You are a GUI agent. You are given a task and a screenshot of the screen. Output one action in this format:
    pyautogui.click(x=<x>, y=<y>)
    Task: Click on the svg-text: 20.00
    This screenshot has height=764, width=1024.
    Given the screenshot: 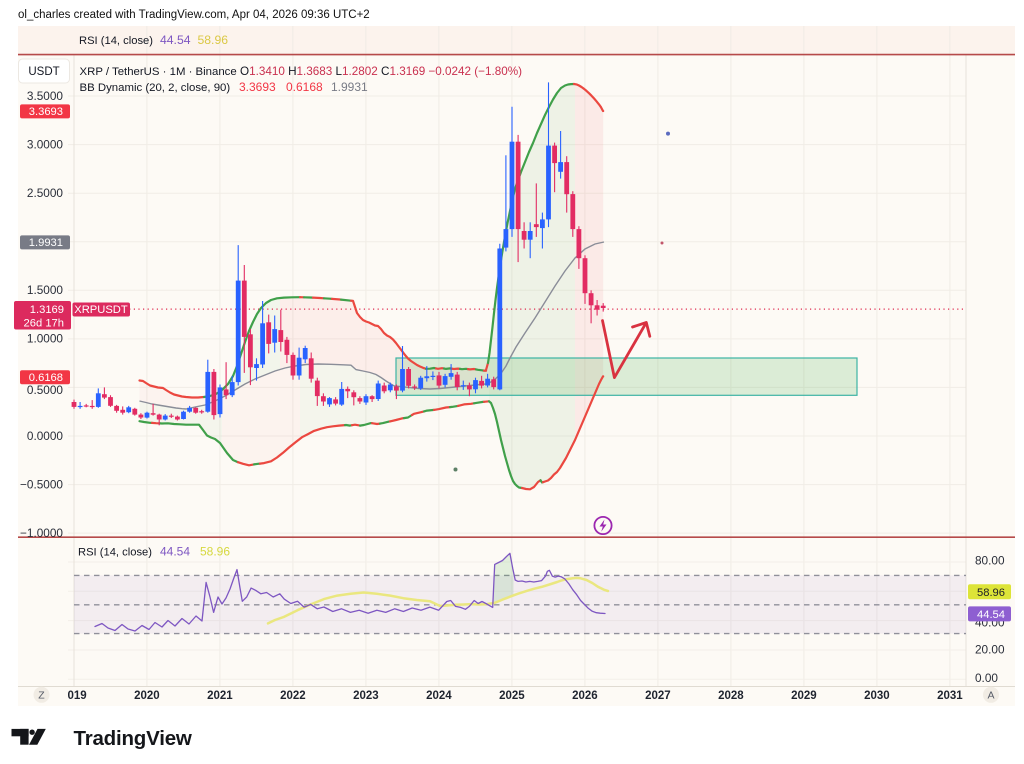 What is the action you would take?
    pyautogui.click(x=990, y=649)
    